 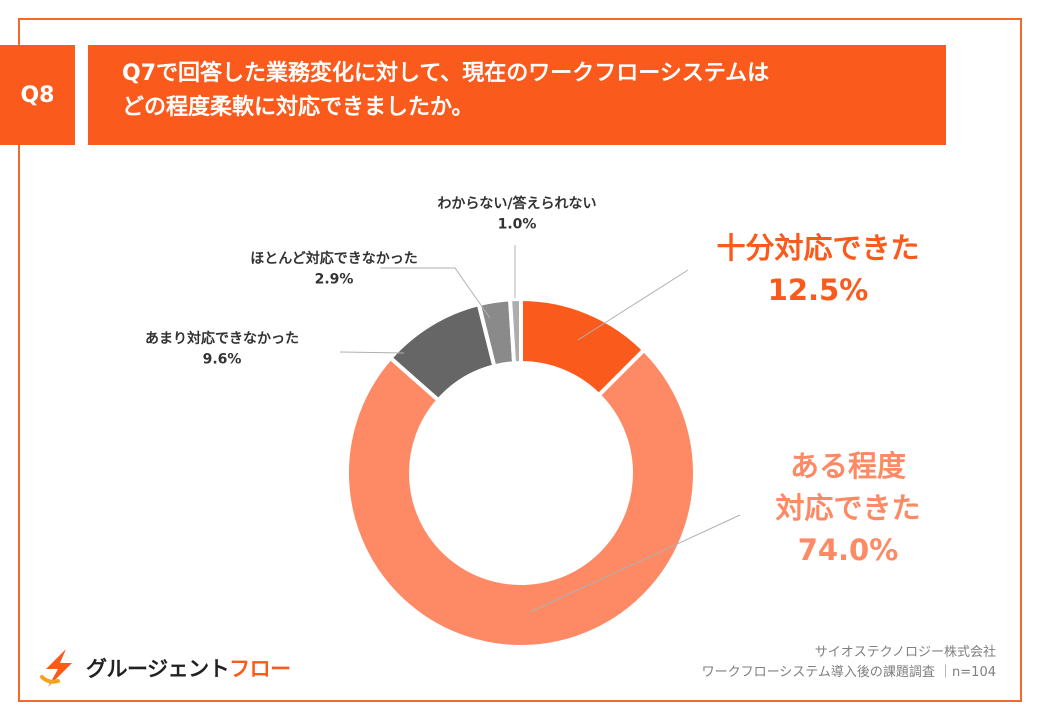 I want to click on slice-label-2-line2: 対応できた, so click(x=847, y=508).